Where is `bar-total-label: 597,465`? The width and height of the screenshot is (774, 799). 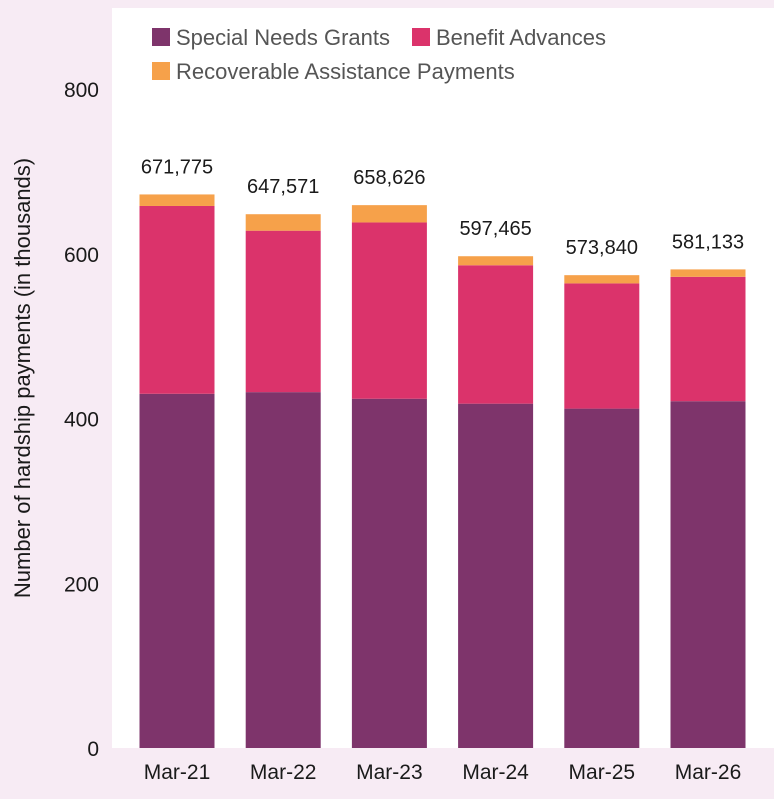 bar-total-label: 597,465 is located at coordinates (495, 229).